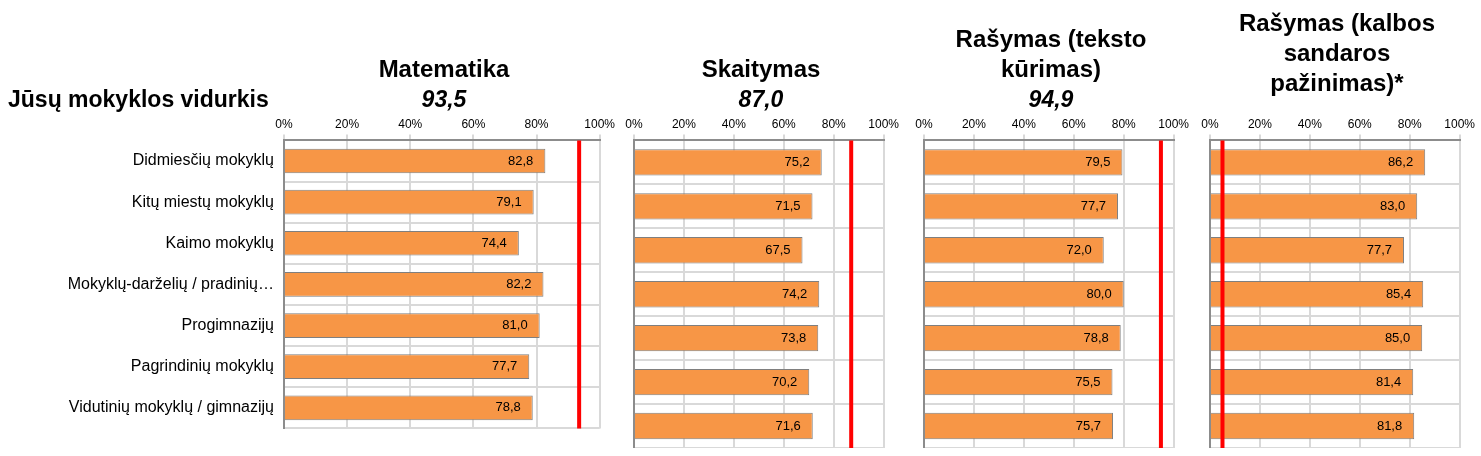  What do you see at coordinates (202, 366) in the screenshot?
I see `y-tick-label: Pagrindinių mokyklų` at bounding box center [202, 366].